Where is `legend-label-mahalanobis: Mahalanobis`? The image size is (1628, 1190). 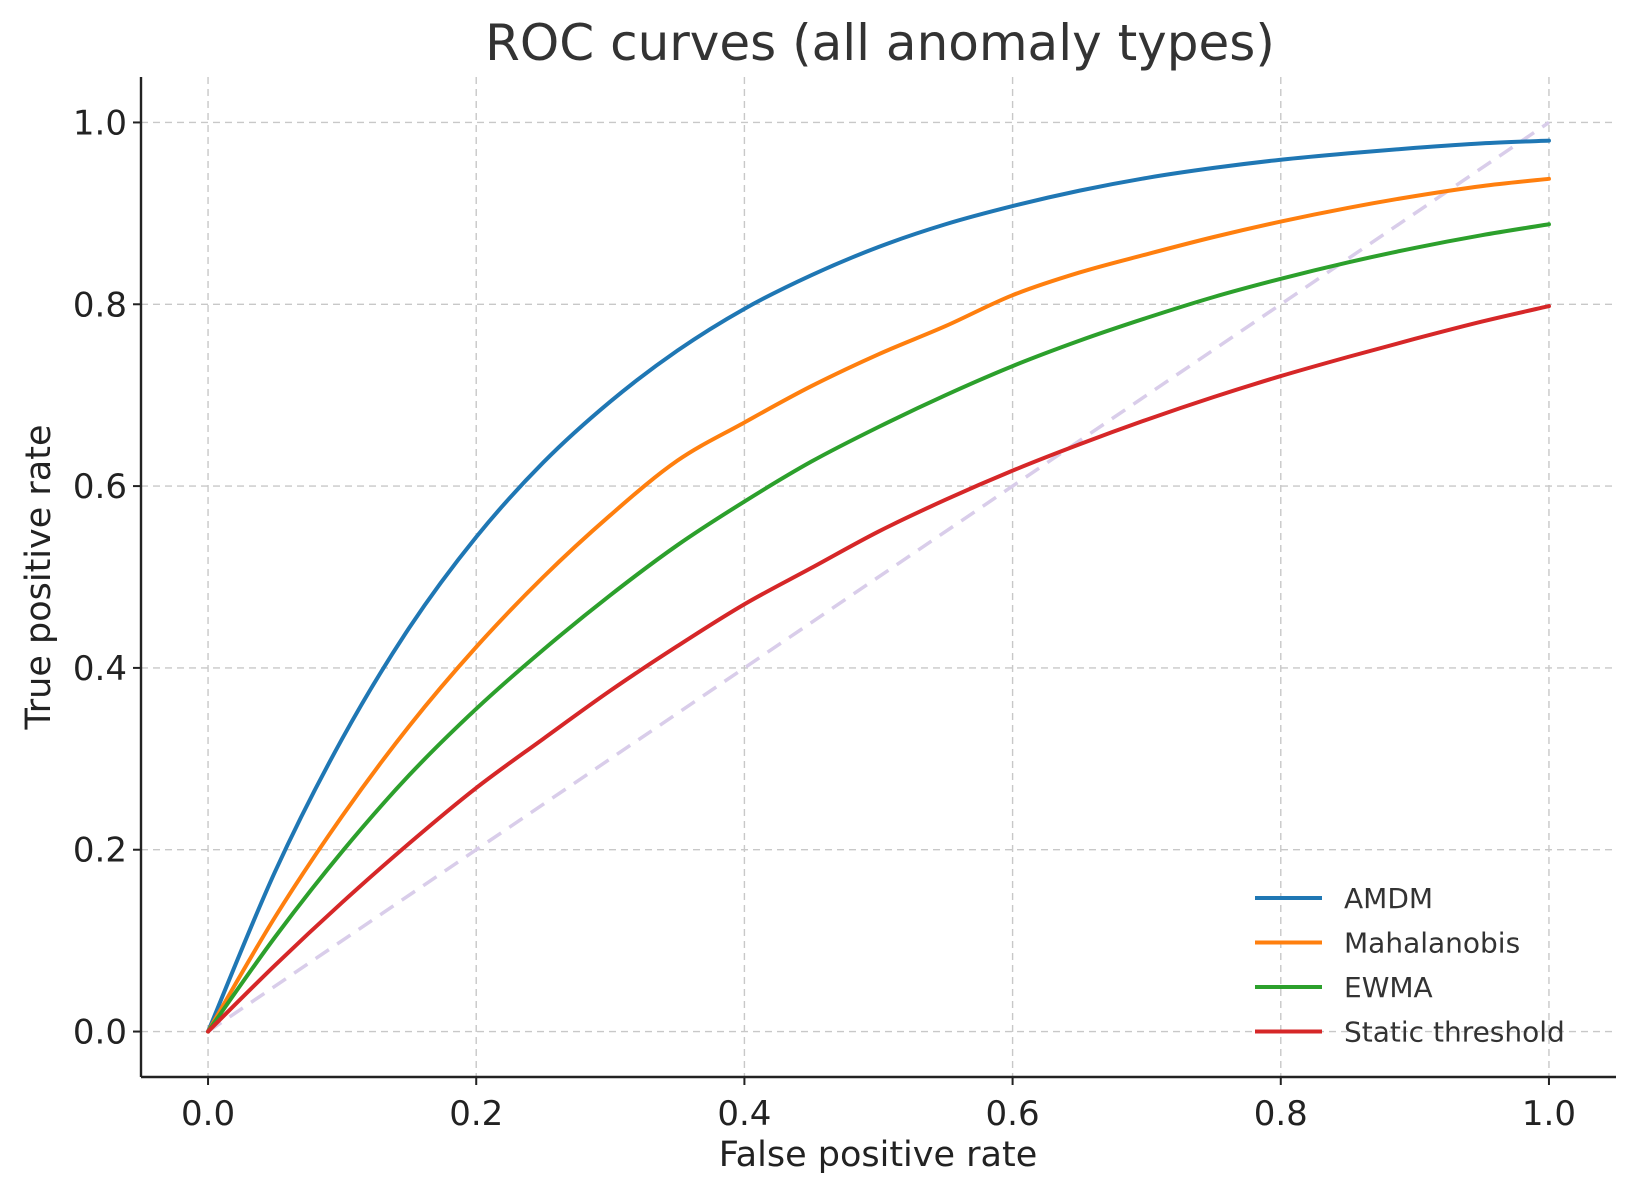 legend-label-mahalanobis: Mahalanobis is located at coordinates (1432, 943).